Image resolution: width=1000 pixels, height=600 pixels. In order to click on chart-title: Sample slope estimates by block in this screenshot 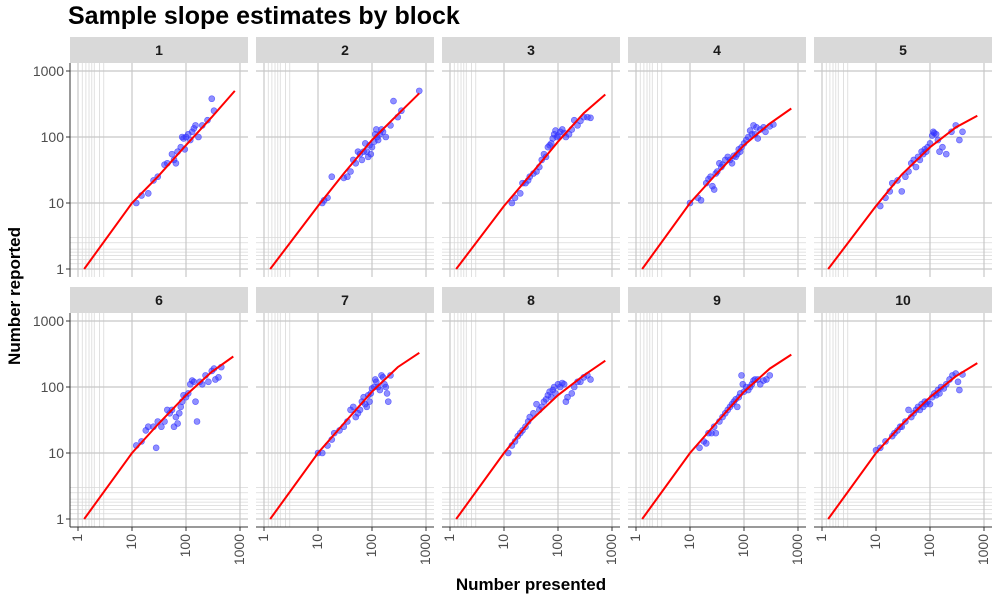, I will do `click(264, 16)`.